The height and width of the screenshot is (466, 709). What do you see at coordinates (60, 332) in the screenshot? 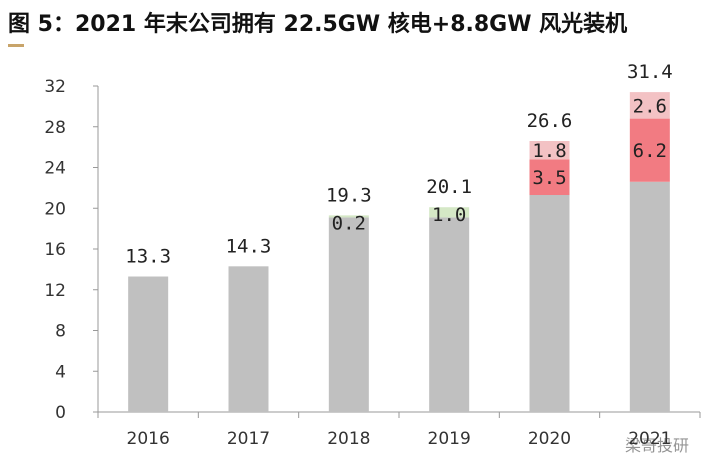
I see `y-tick-label: 8` at bounding box center [60, 332].